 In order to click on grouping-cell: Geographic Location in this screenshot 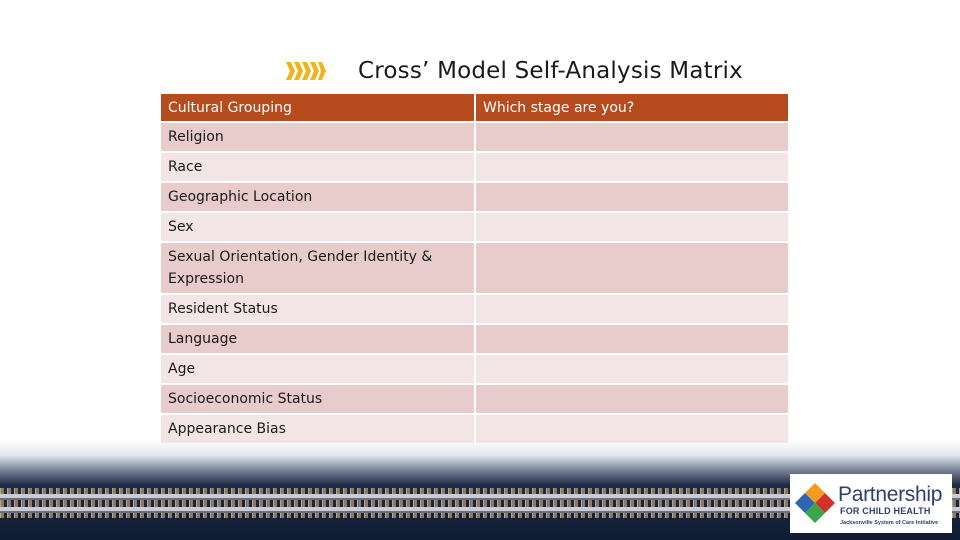, I will do `click(317, 197)`.